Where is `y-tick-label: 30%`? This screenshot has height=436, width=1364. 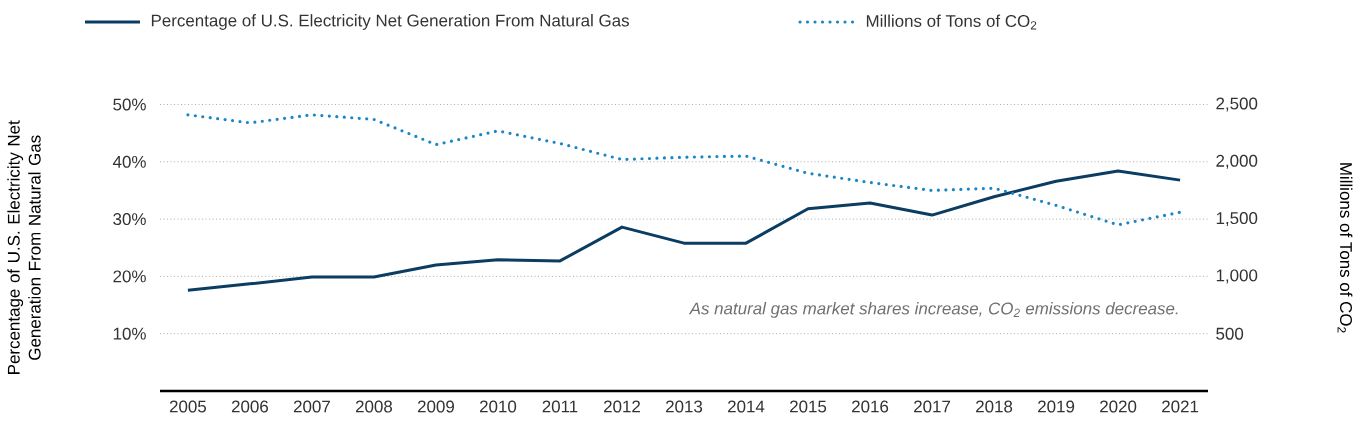 y-tick-label: 30% is located at coordinates (129, 219).